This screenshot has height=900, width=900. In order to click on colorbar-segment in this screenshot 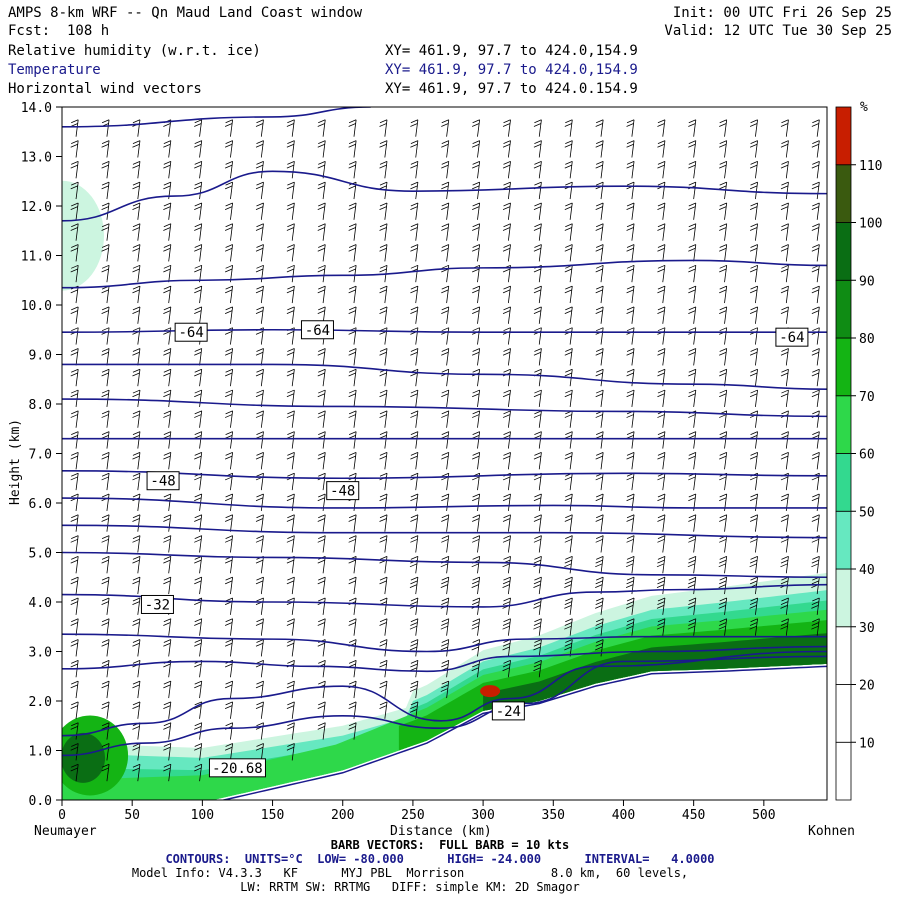, I will do `click(843, 193)`.